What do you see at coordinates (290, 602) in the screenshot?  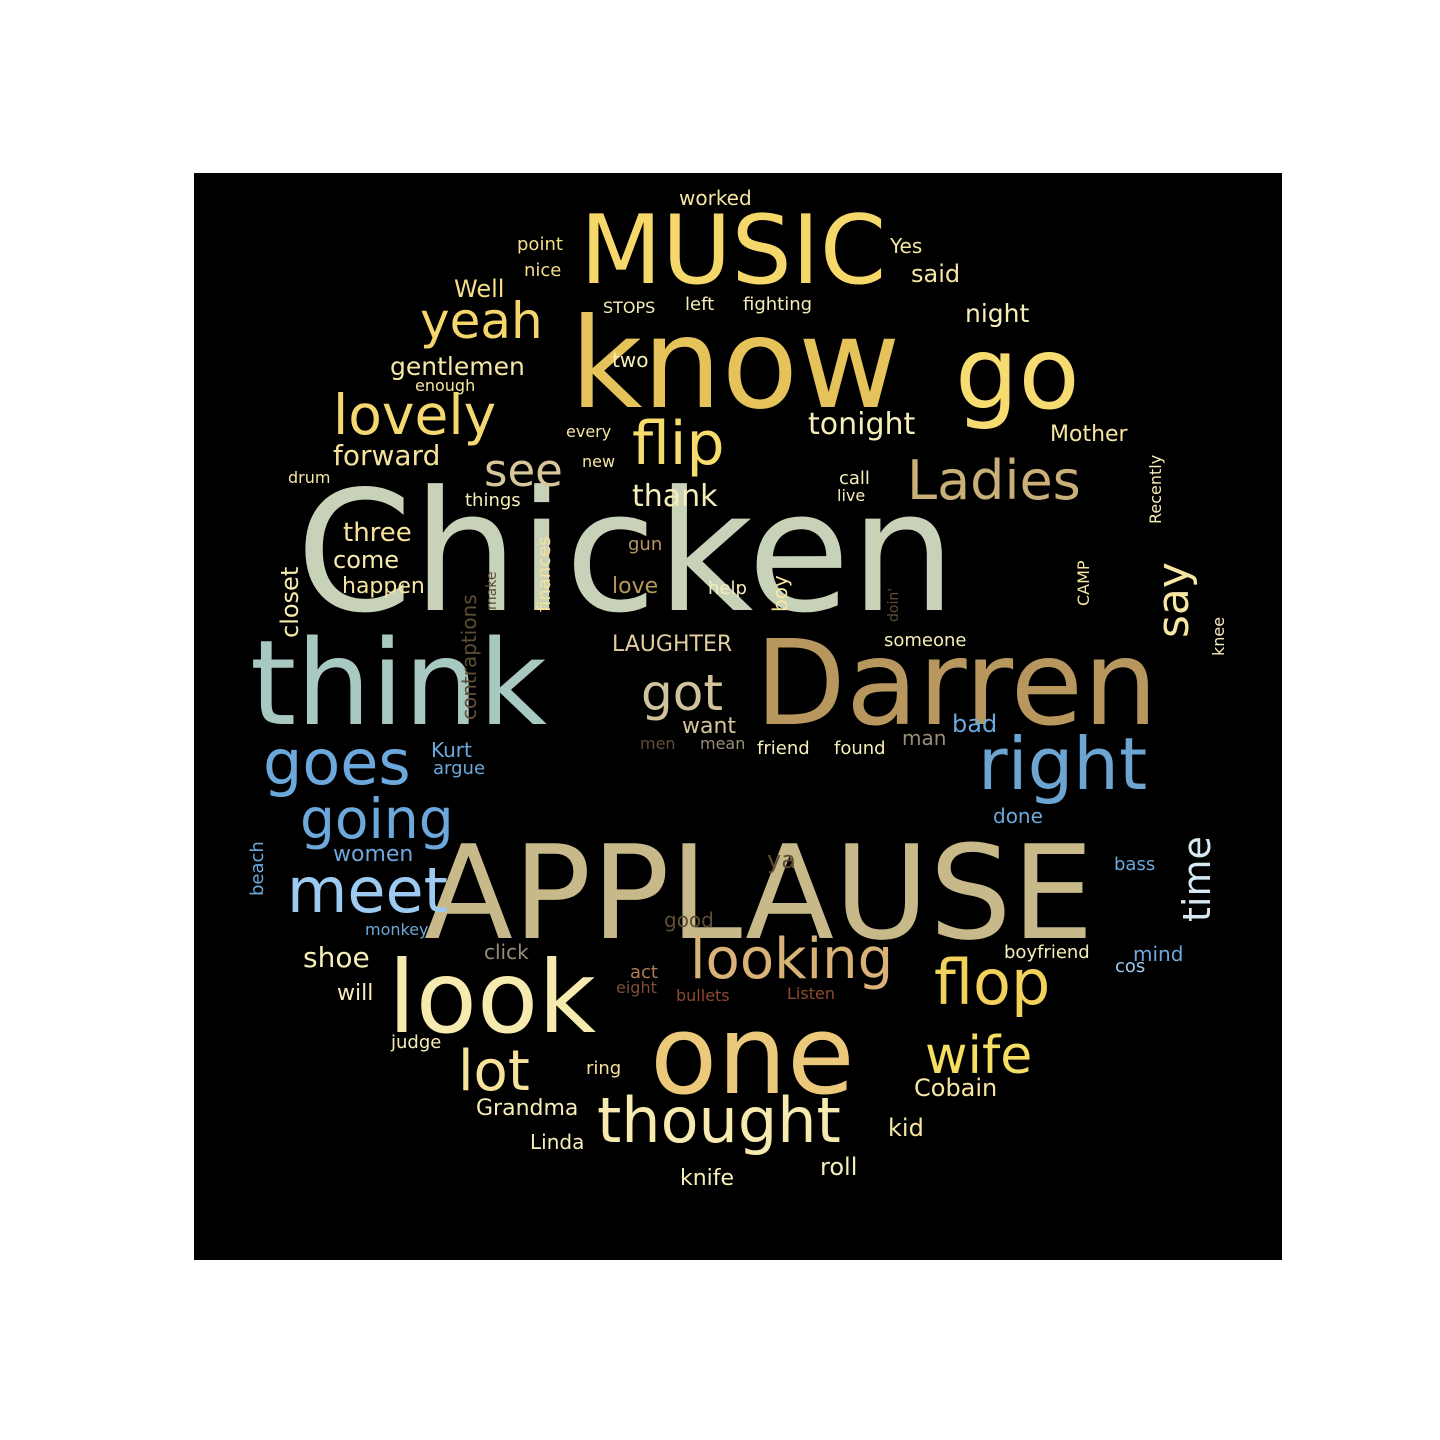 I see `word-closet: closet` at bounding box center [290, 602].